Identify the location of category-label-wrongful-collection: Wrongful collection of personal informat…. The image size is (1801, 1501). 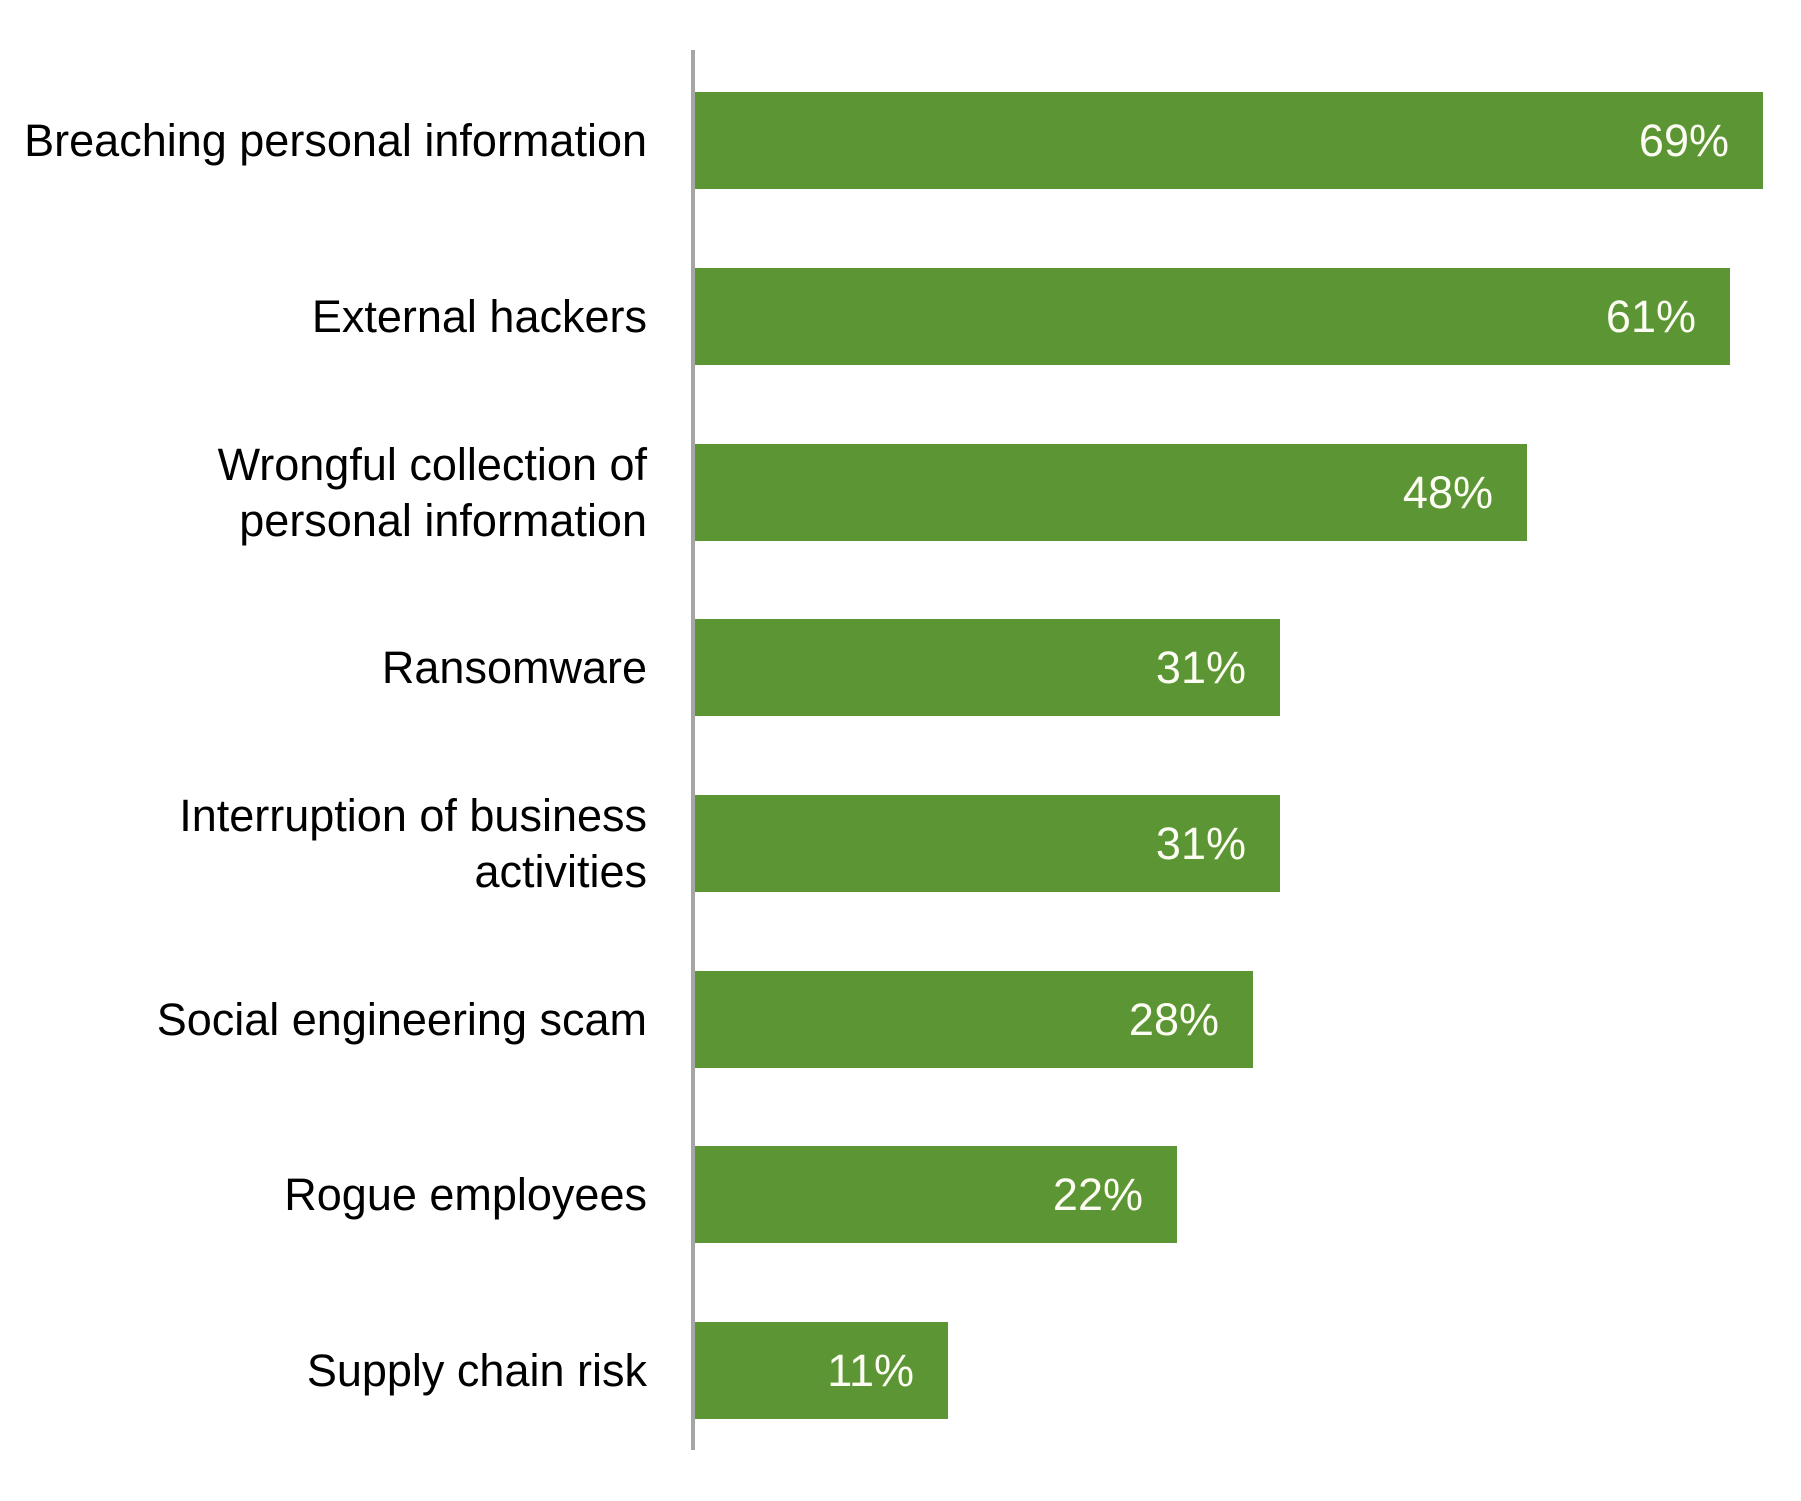
(432, 492).